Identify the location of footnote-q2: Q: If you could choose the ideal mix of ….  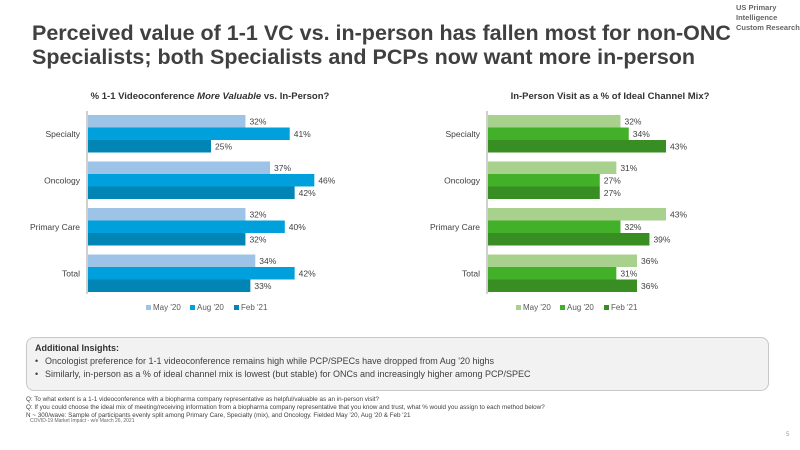
(285, 407).